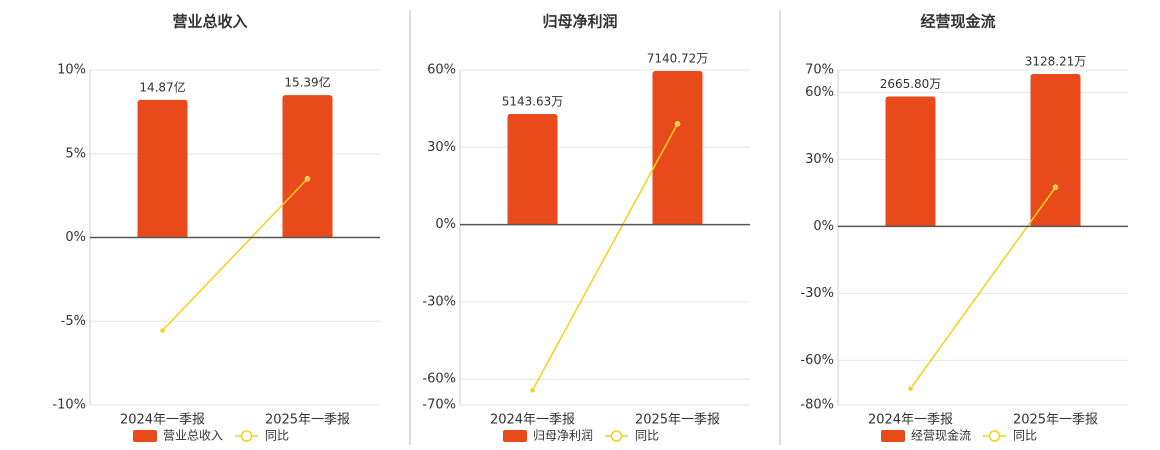 This screenshot has width=1160, height=450. What do you see at coordinates (69, 405) in the screenshot?
I see `y-tick-label: -10%` at bounding box center [69, 405].